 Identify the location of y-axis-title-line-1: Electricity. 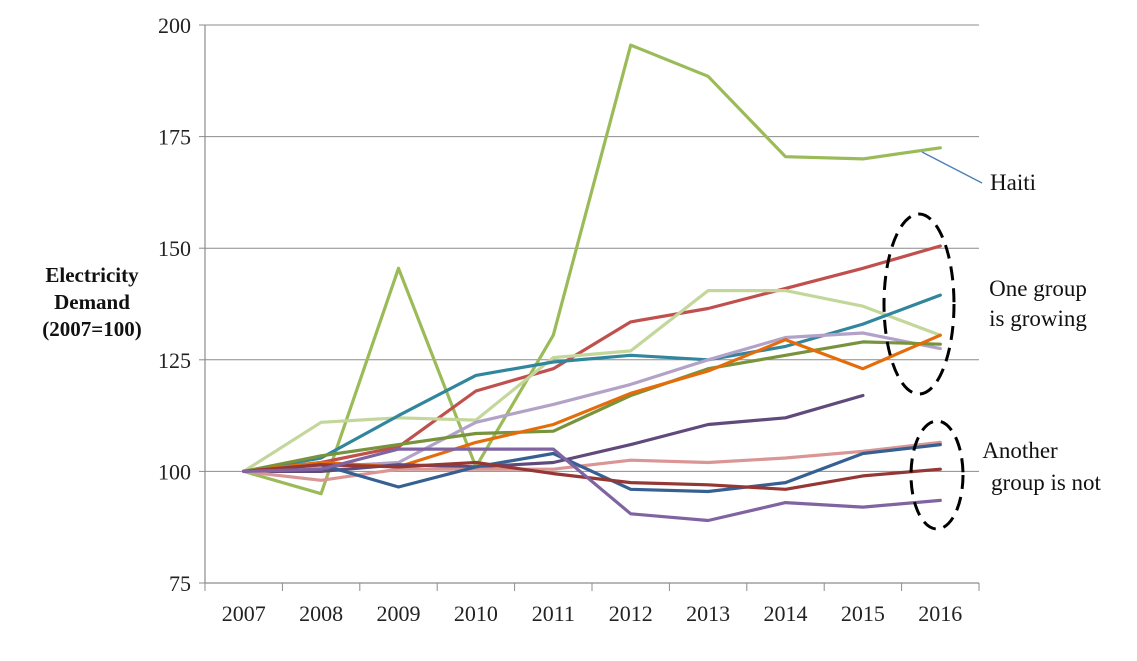
(92, 275).